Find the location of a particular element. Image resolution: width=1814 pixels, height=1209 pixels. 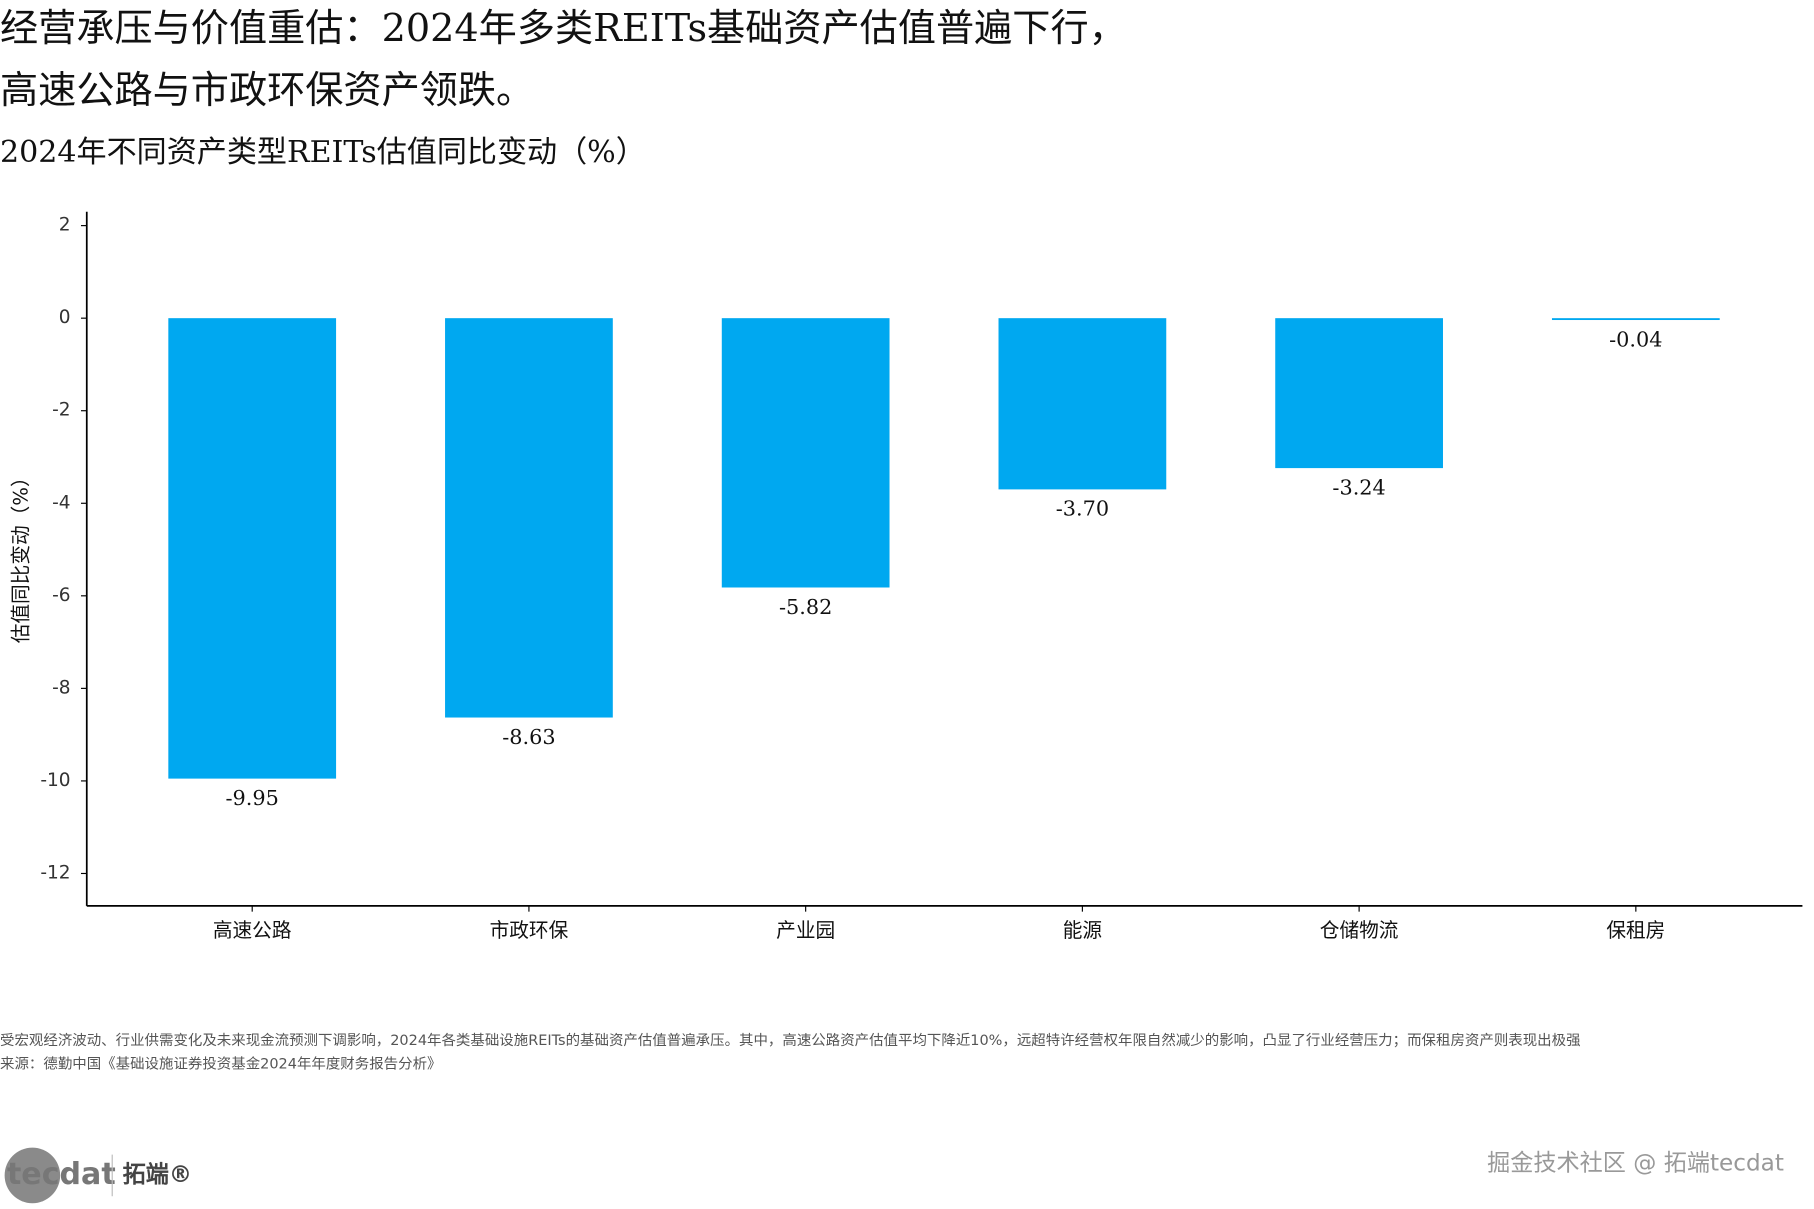

brand: 拓端® is located at coordinates (157, 1175).